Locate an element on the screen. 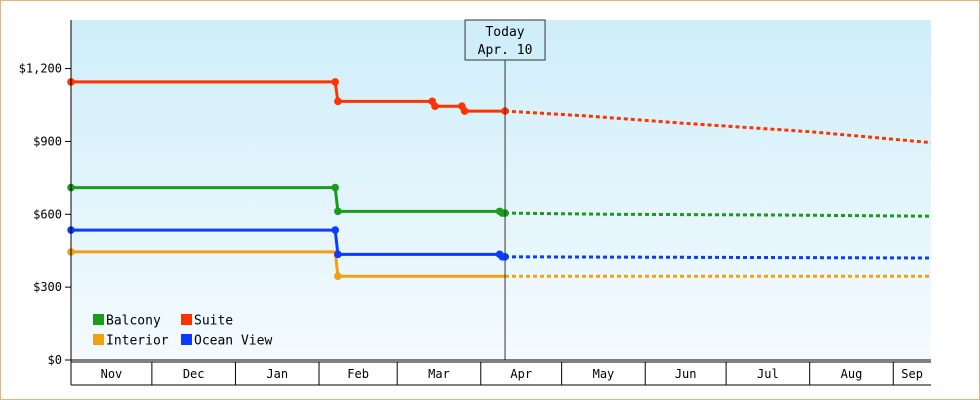 This screenshot has width=980, height=400. month-label: Jun is located at coordinates (686, 374).